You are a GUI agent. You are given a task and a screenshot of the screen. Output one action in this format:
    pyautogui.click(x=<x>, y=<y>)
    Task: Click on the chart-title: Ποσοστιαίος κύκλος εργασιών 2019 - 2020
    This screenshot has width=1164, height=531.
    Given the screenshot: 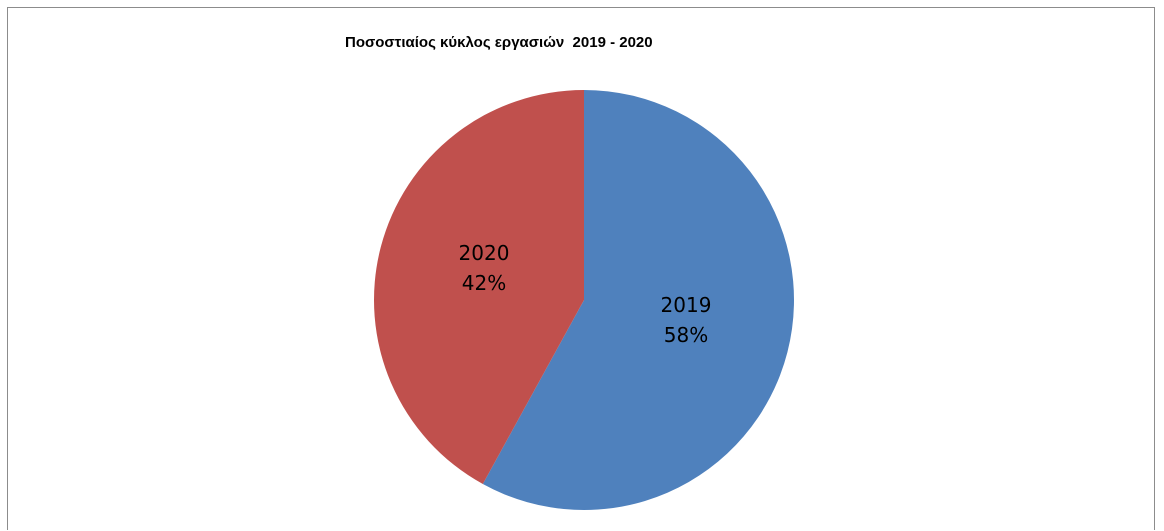 What is the action you would take?
    pyautogui.click(x=499, y=42)
    